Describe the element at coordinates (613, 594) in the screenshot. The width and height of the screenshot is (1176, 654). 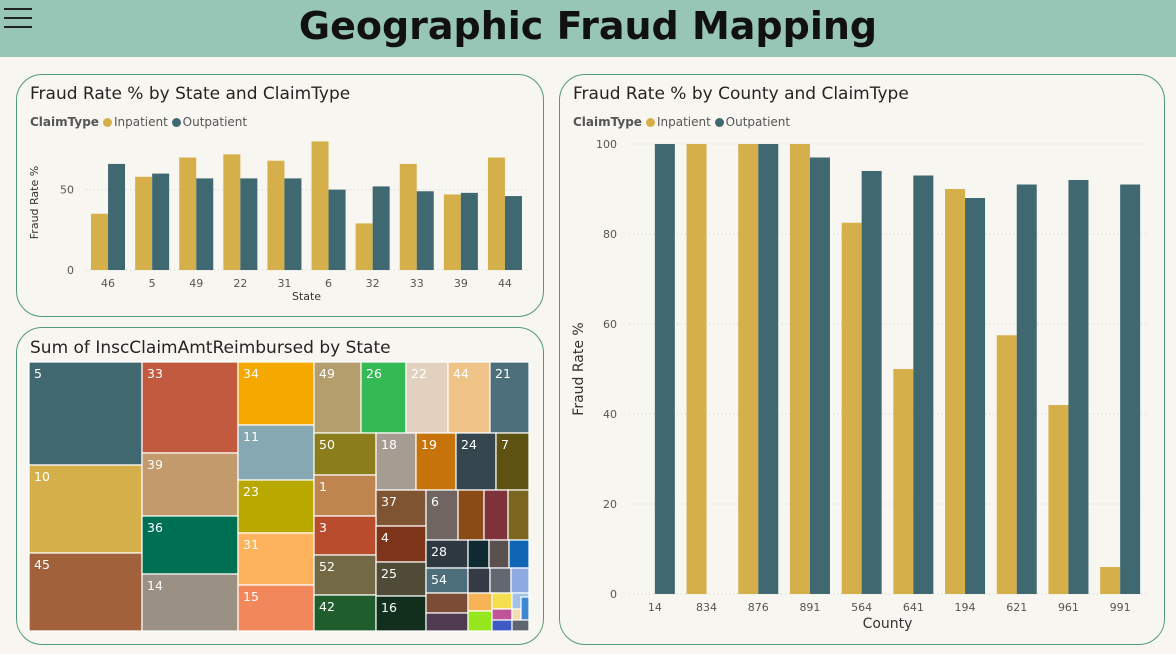
I see `y-tick-label: 0` at that location.